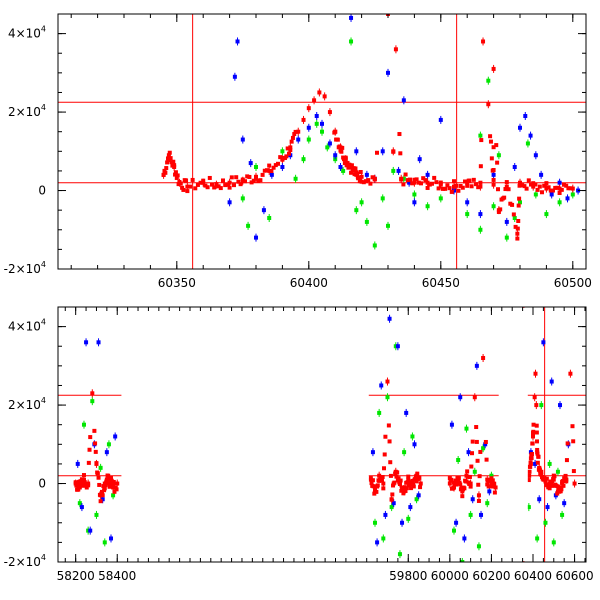 The height and width of the screenshot is (600, 600). I want to click on ytick-label-top-0: -2×104, so click(25, 268).